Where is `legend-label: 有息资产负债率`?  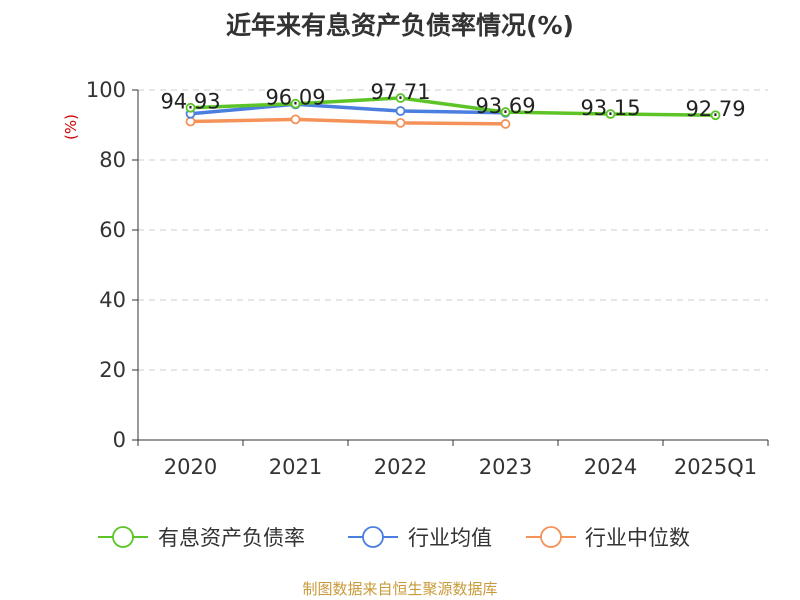 legend-label: 有息资产负债率 is located at coordinates (231, 538).